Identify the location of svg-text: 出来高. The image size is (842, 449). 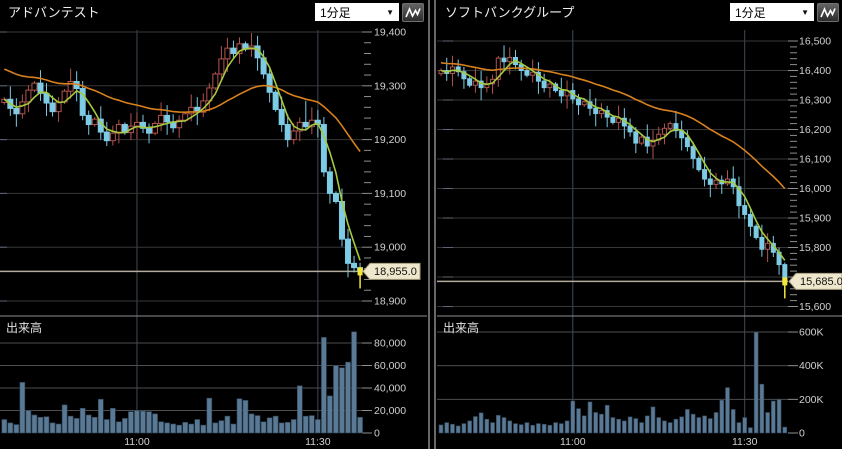
(461, 327).